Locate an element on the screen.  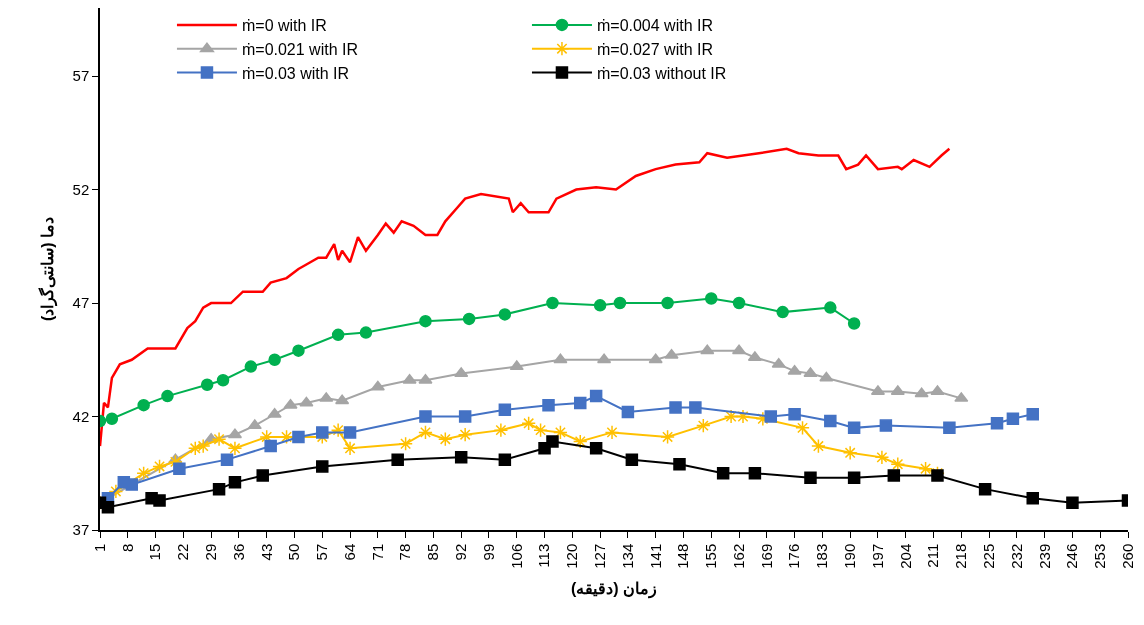
x-tick-label: 239 is located at coordinates (1044, 556).